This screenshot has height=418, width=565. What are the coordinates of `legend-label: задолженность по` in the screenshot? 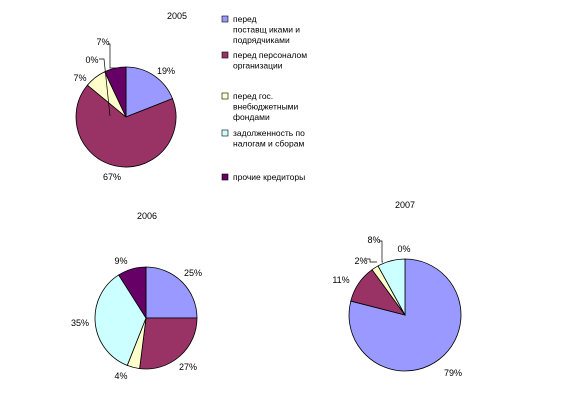 It's located at (269, 133).